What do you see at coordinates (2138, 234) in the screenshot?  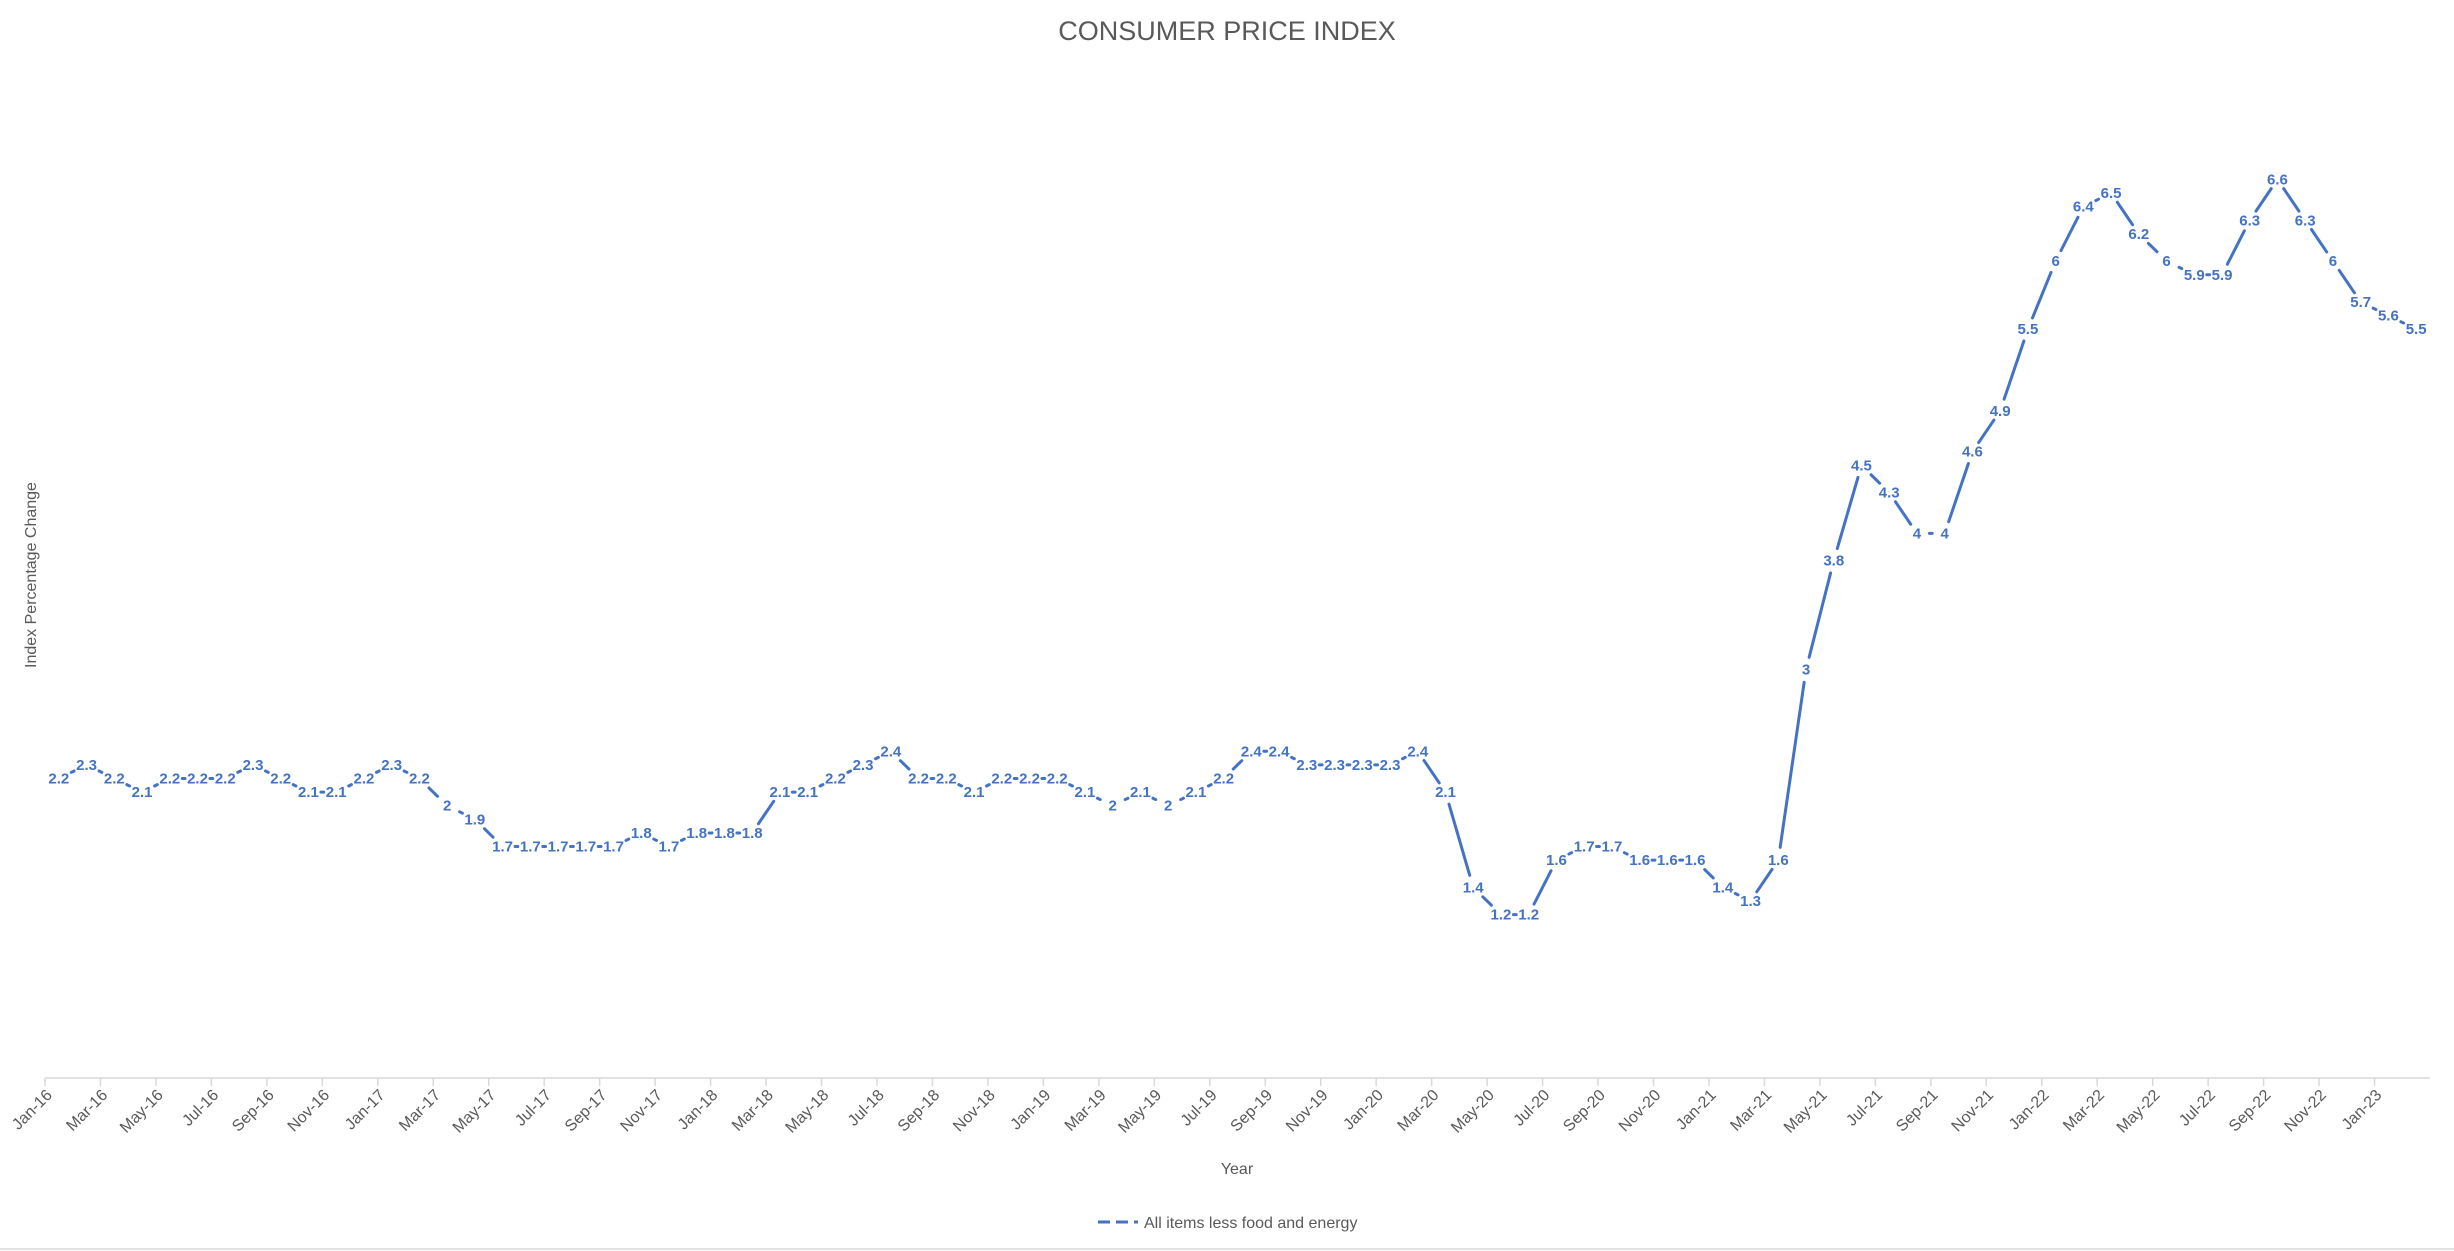 I see `data-label: 6.2` at bounding box center [2138, 234].